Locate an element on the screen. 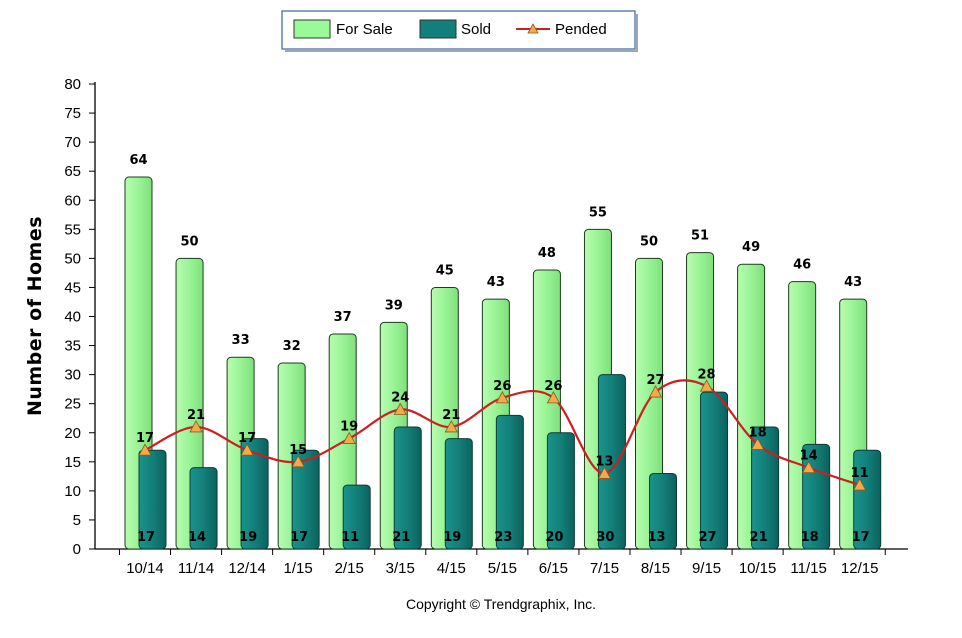 This screenshot has height=638, width=962. legend-label-for-sale: For Sale is located at coordinates (364, 29).